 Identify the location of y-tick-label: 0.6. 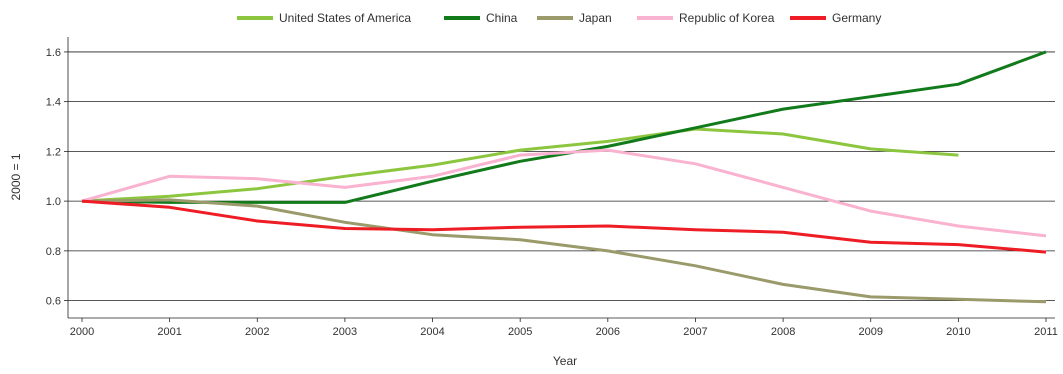
(53, 302).